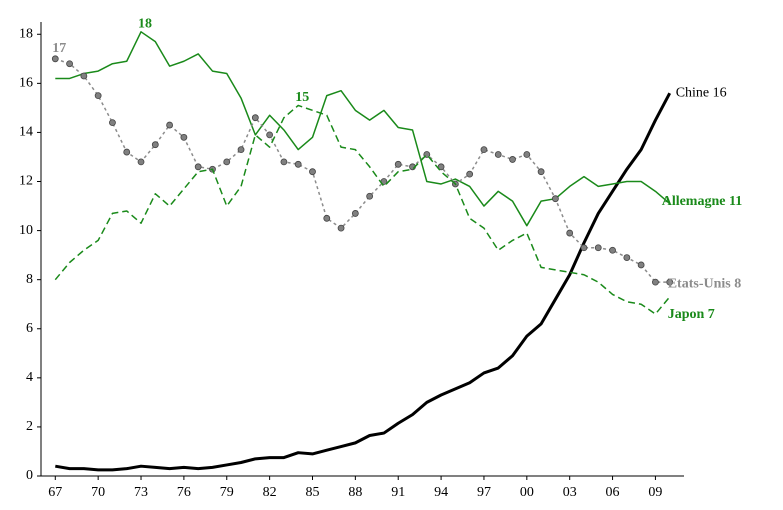 The image size is (783, 510). What do you see at coordinates (570, 492) in the screenshot?
I see `x-tick-label: 03` at bounding box center [570, 492].